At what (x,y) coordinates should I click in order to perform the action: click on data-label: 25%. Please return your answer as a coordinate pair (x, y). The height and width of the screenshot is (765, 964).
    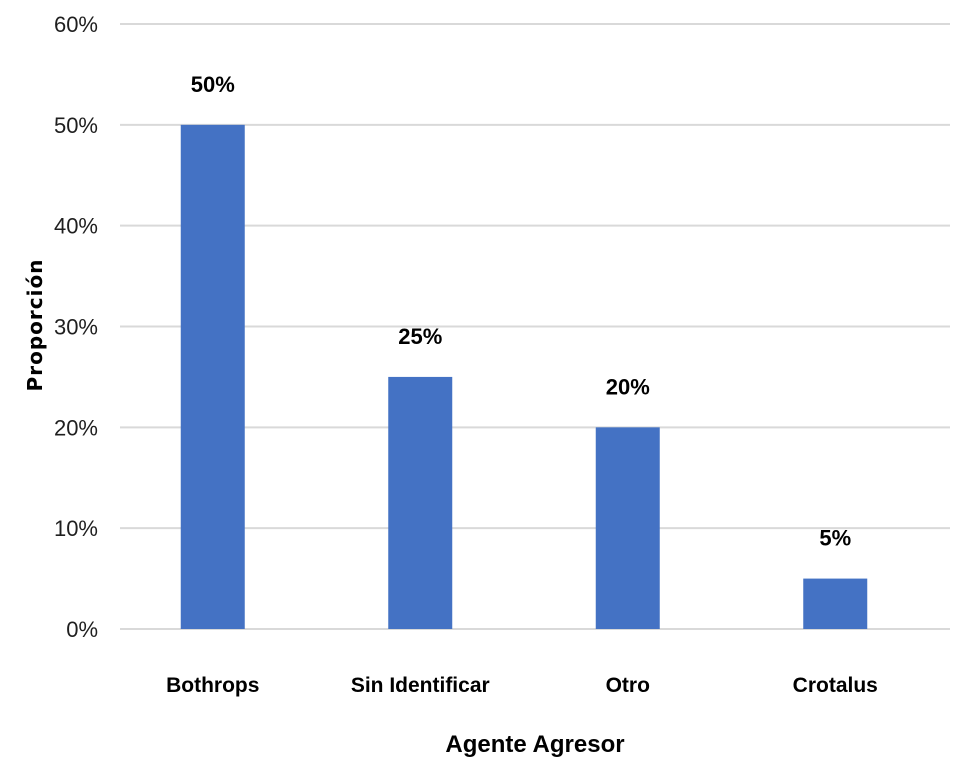
    Looking at the image, I should click on (420, 336).